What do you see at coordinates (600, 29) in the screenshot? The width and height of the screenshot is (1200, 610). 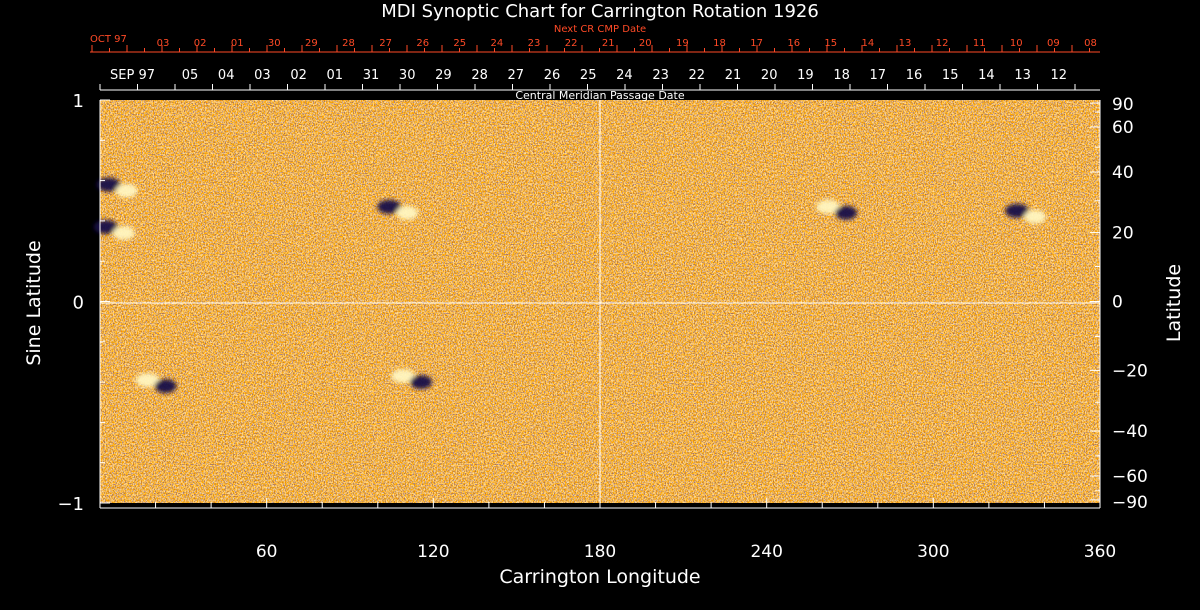 I see `next-cmp-axis-label: Next CR CMP Date` at bounding box center [600, 29].